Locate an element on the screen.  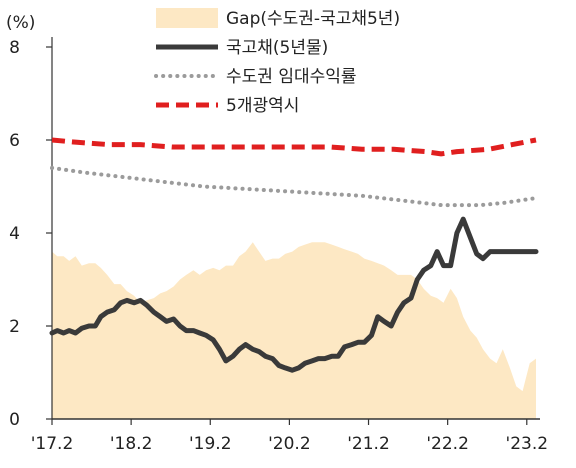
x-tick-label: '21.2 is located at coordinates (368, 444).